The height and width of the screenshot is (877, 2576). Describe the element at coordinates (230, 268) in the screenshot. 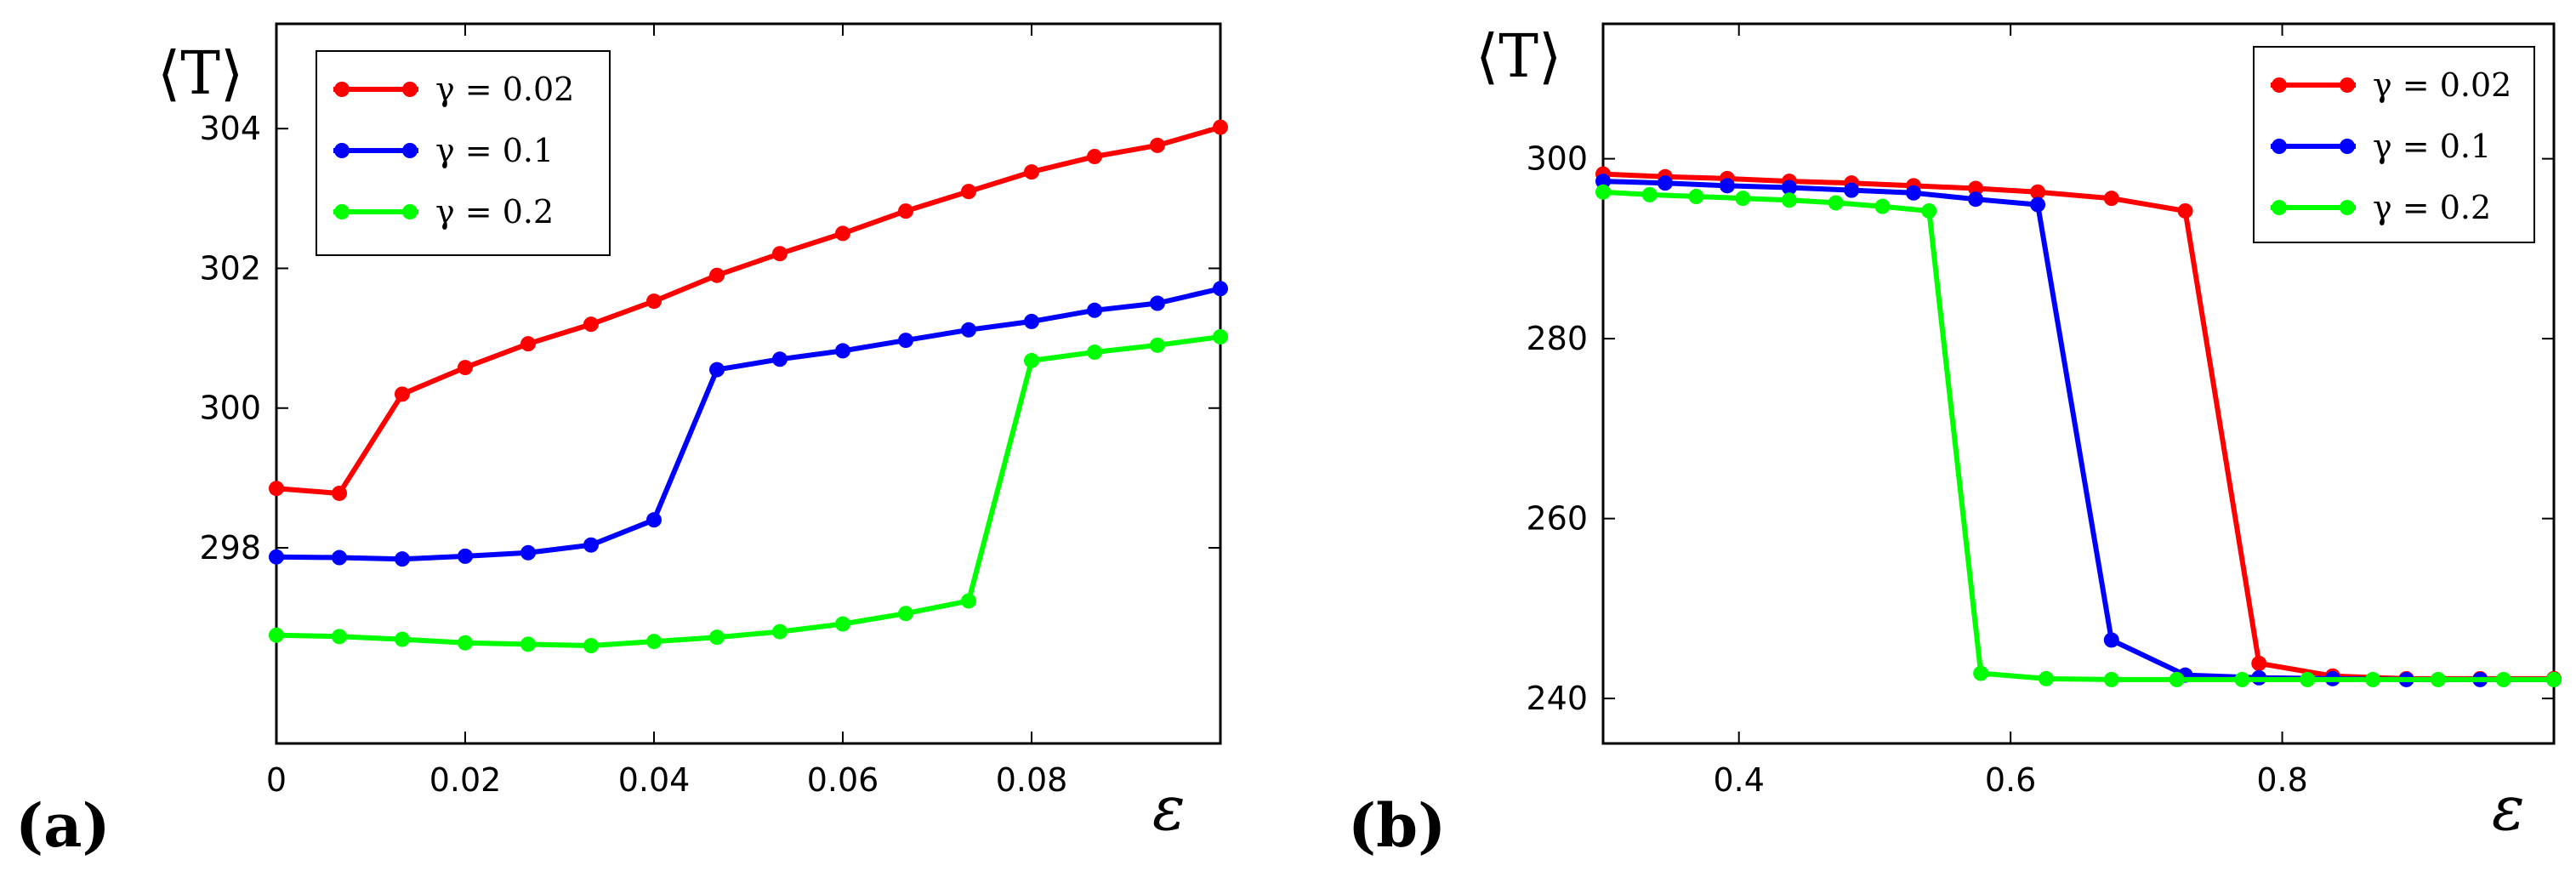

I see `y-tick-label-a-2: 302` at that location.